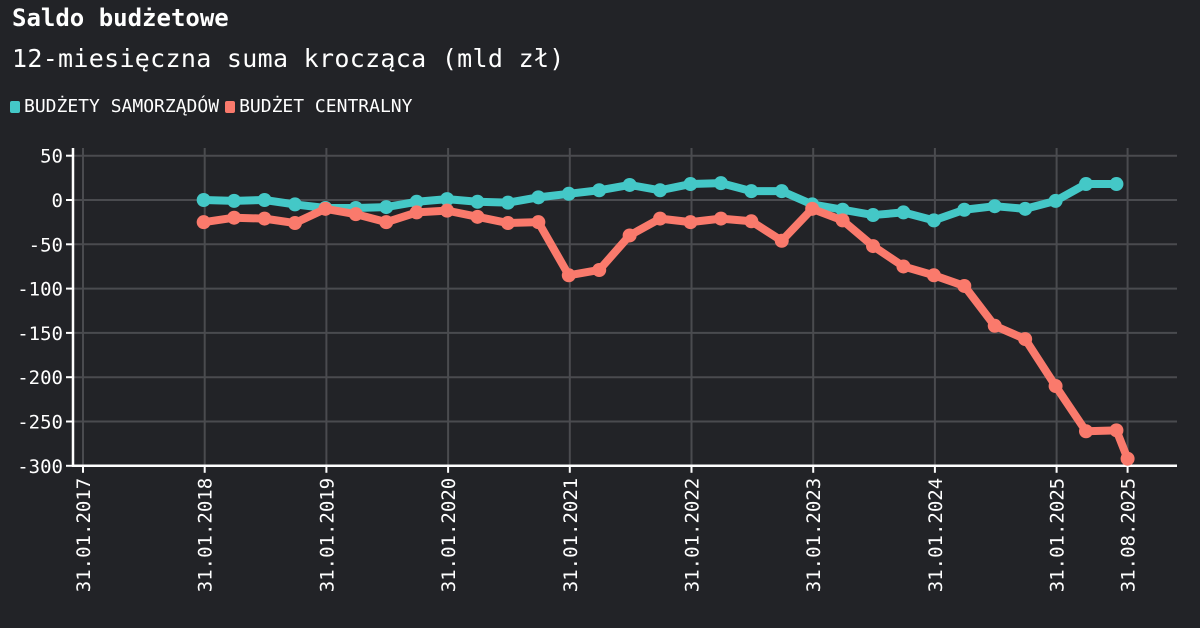 The image size is (1200, 628). I want to click on x-tick-label: 31.01.2023, so click(814, 535).